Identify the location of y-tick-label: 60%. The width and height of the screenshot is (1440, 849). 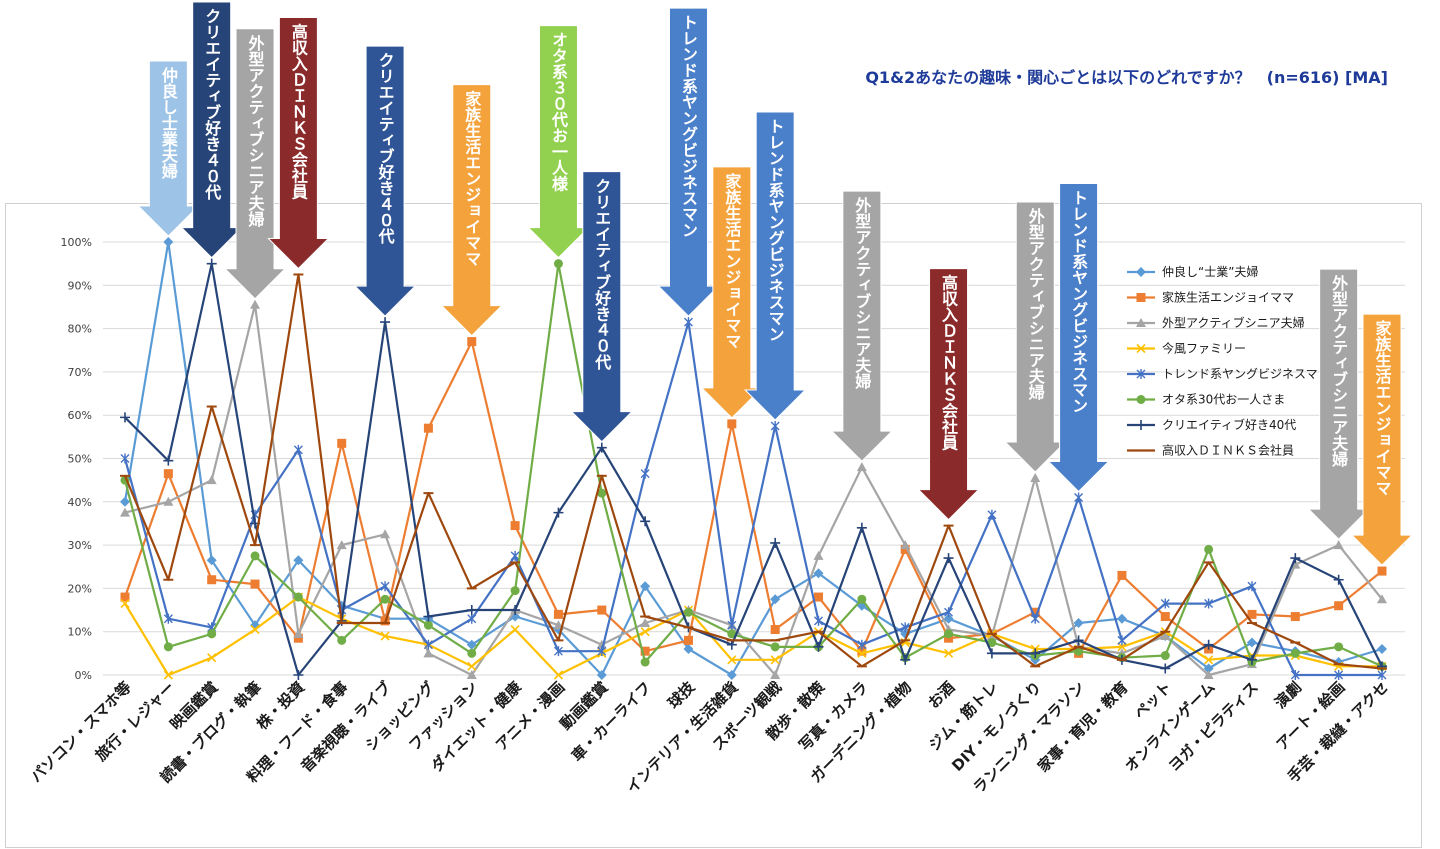
(80, 415).